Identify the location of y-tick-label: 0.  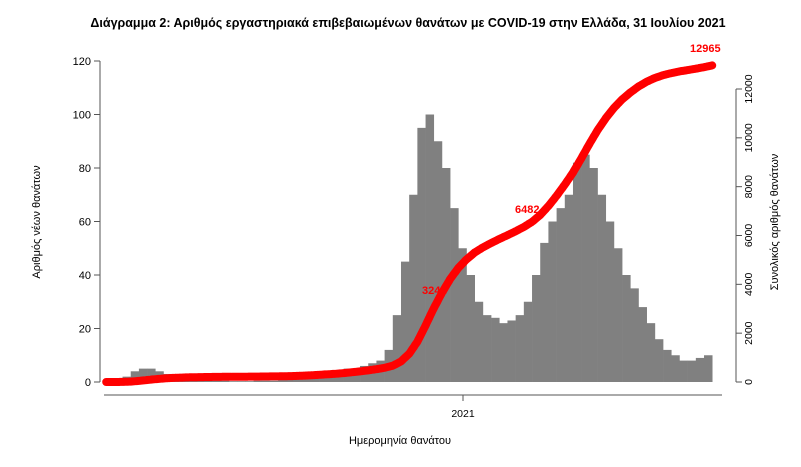
(88, 383).